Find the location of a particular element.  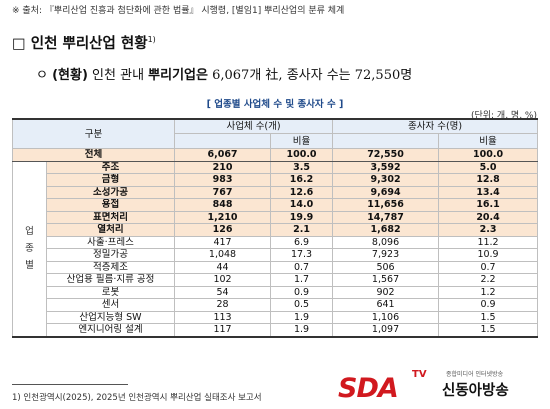

cell-companies: 126 is located at coordinates (223, 230).